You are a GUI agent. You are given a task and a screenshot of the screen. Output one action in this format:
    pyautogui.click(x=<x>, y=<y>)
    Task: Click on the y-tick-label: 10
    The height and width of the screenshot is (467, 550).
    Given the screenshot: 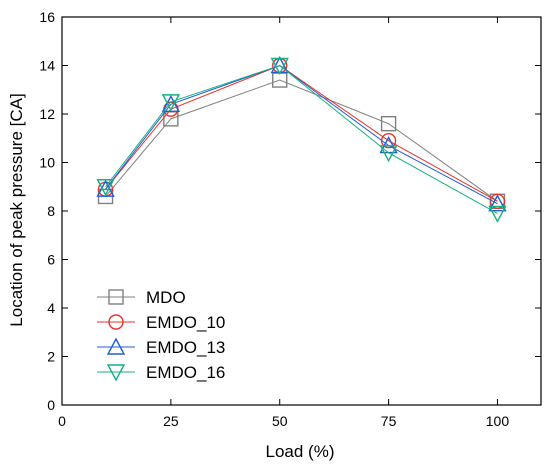 What is the action you would take?
    pyautogui.click(x=47, y=163)
    